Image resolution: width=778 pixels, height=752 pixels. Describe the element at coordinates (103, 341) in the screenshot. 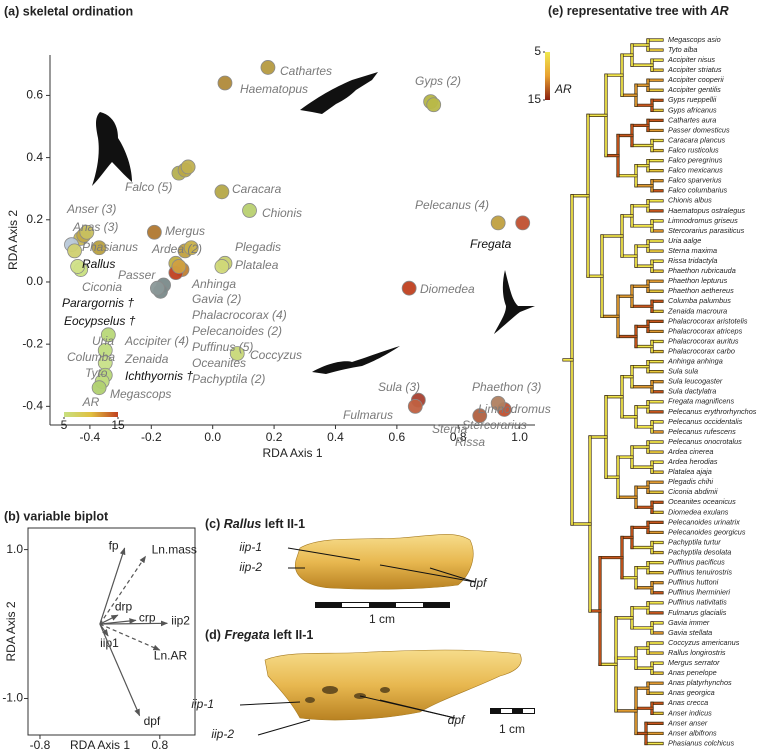

I see `point-label: Uria` at that location.